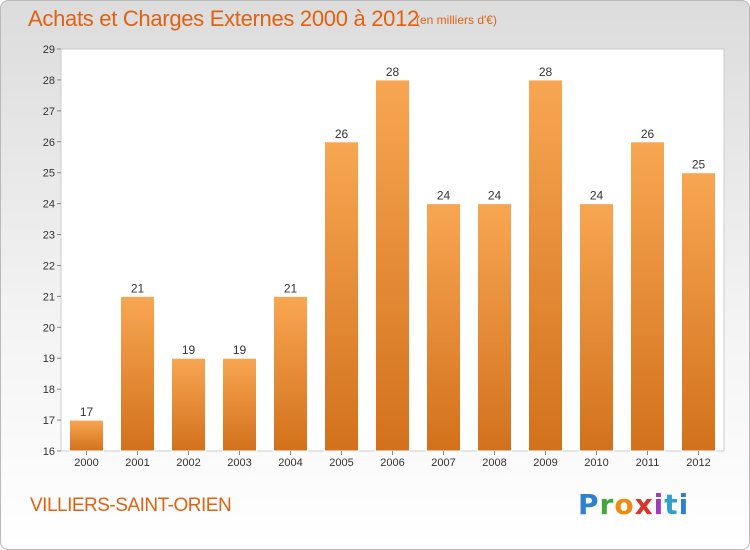  Describe the element at coordinates (545, 463) in the screenshot. I see `x-tick-label-2009: 2009` at that location.